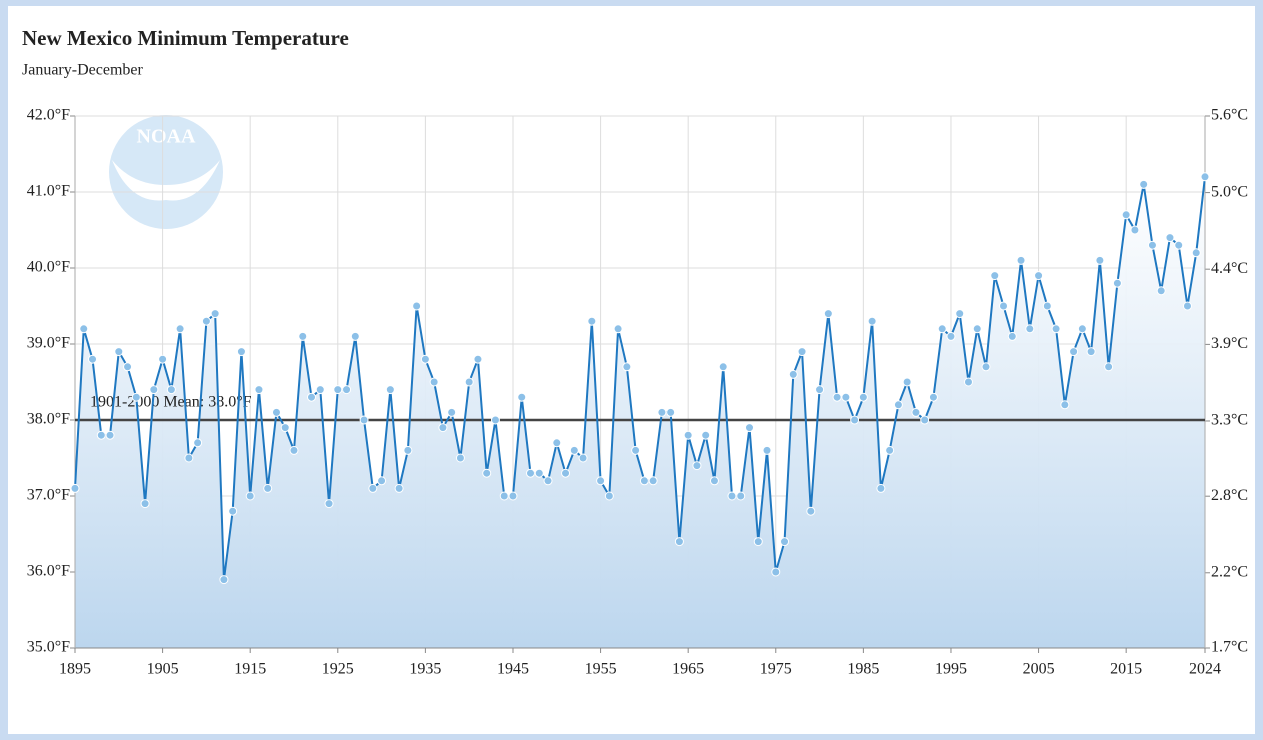 Image resolution: width=1263 pixels, height=740 pixels. Describe the element at coordinates (601, 669) in the screenshot. I see `x-tick-label: 1955` at that location.